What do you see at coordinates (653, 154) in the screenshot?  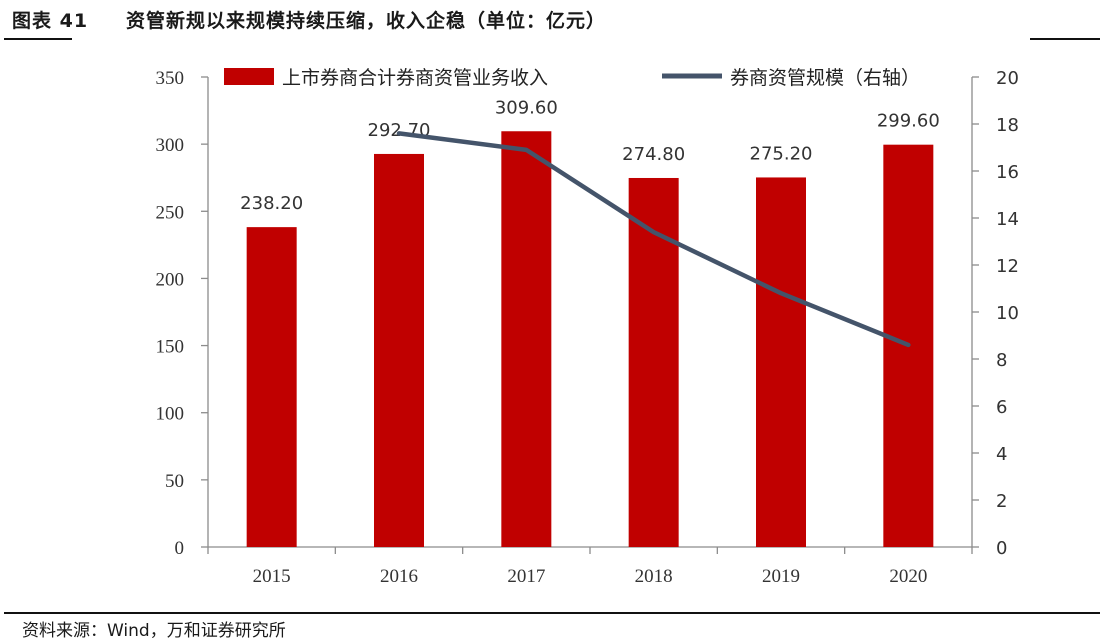 I see `bar-data-label: 274.80` at bounding box center [653, 154].